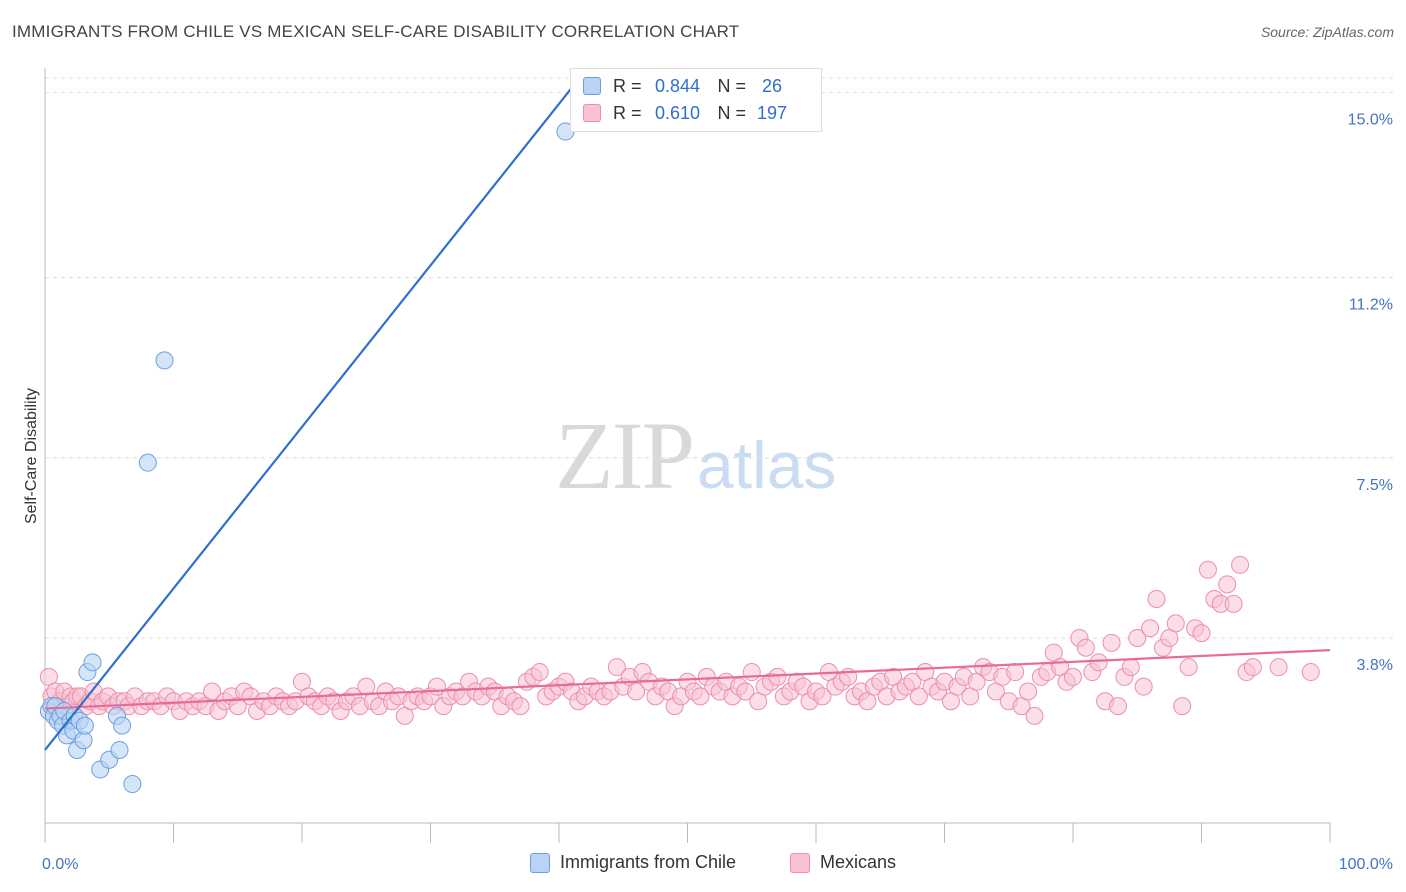 The height and width of the screenshot is (892, 1406). Describe the element at coordinates (677, 112) in the screenshot. I see `legend-r-value: 0.610` at that location.